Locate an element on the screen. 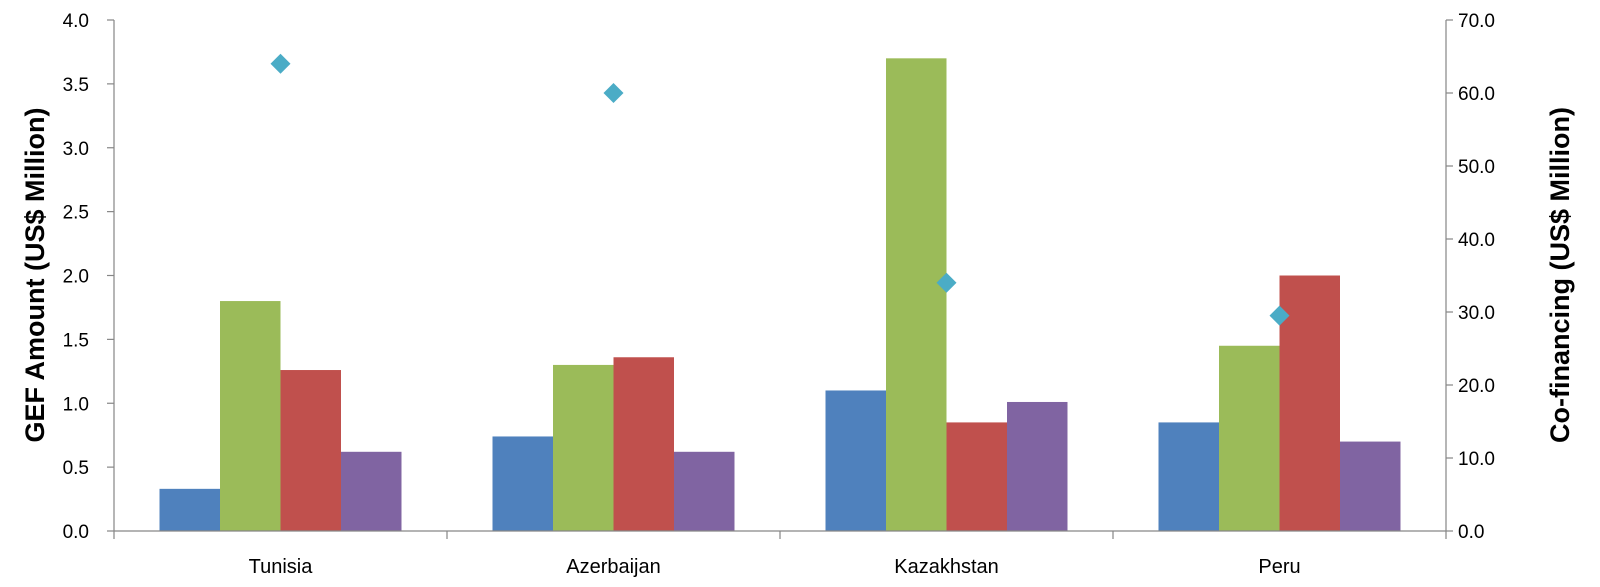 The image size is (1600, 587). y2-axis-title: Co-financing (US$ Million) is located at coordinates (1560, 275).